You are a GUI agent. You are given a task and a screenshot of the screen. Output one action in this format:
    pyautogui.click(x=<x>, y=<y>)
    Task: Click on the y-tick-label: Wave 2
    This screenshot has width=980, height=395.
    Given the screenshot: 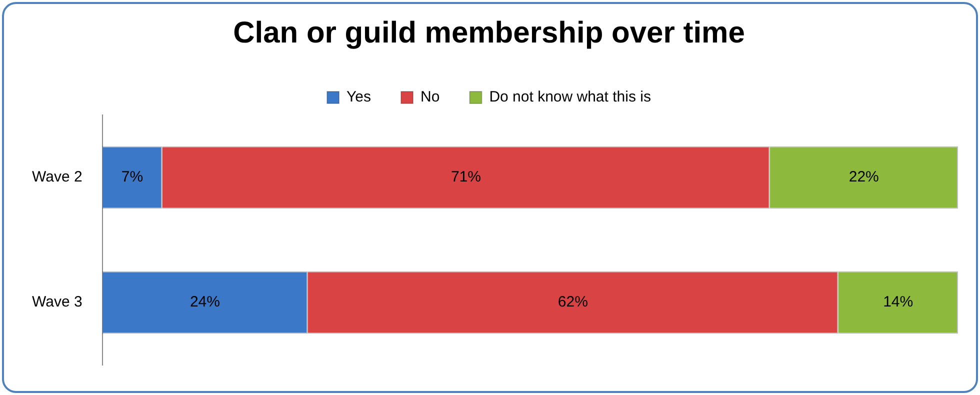 What is the action you would take?
    pyautogui.click(x=57, y=177)
    